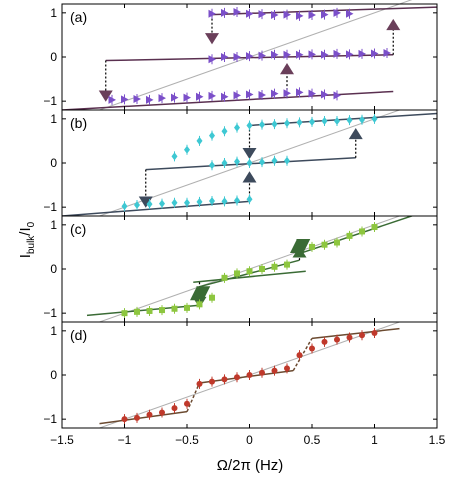 This screenshot has width=450, height=485. Describe the element at coordinates (50, 313) in the screenshot. I see `y-tick-label-2-0: −1` at that location.